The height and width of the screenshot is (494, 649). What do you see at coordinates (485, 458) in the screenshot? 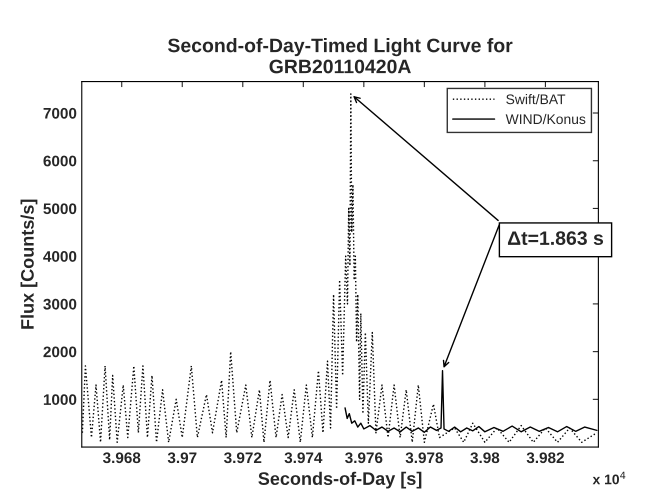
I see `x-tick-label: 3.98` at bounding box center [485, 458].